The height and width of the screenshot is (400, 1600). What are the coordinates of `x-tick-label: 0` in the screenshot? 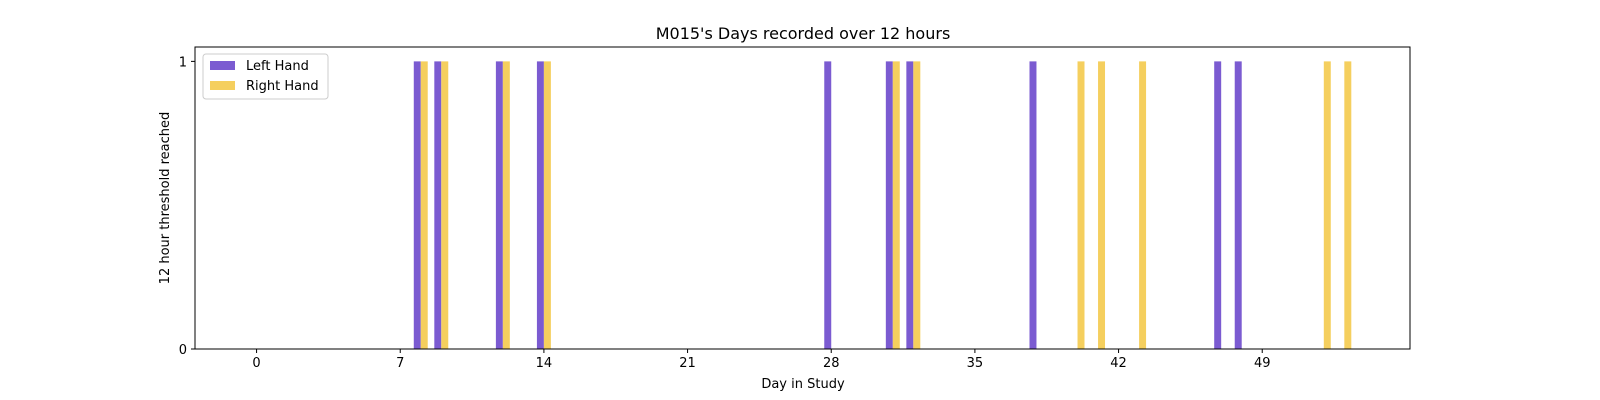 It's located at (256, 363).